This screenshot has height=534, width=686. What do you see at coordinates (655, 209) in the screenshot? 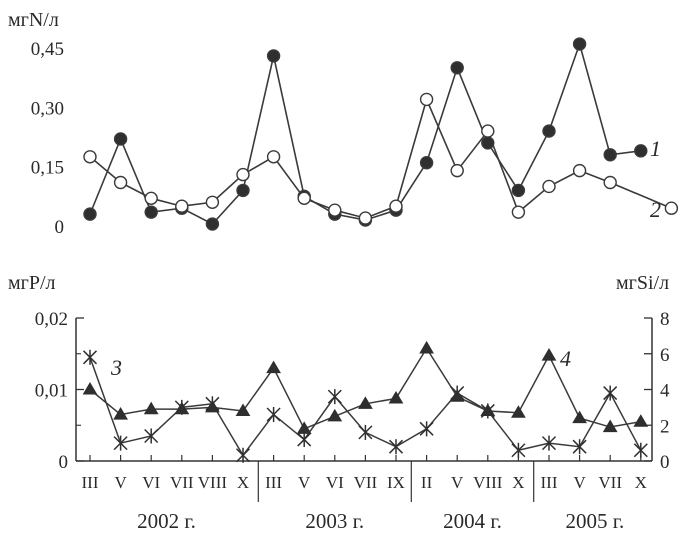
I see `series-label-2: 2` at bounding box center [655, 209].